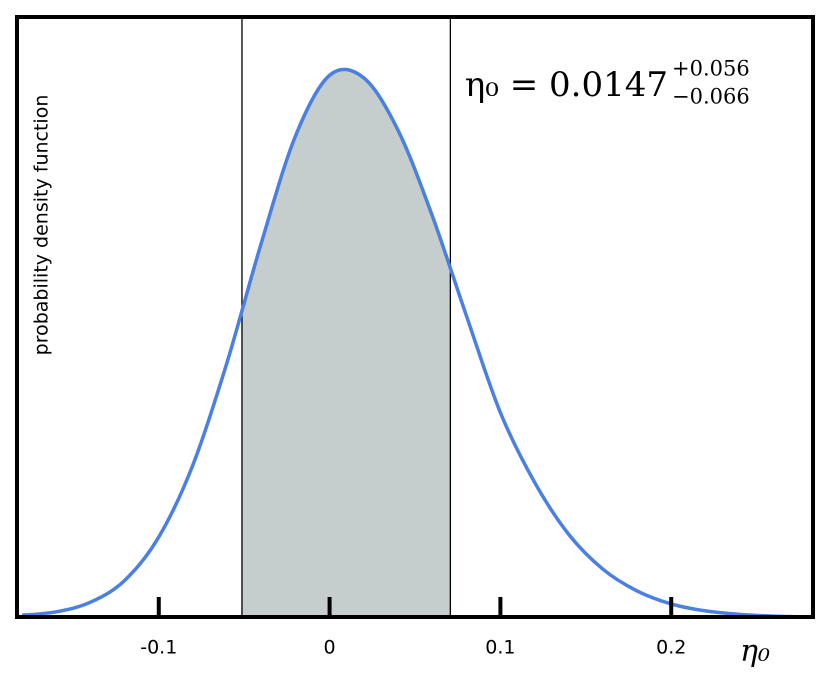  What do you see at coordinates (500, 648) in the screenshot?
I see `x-tick-label: 0.1` at bounding box center [500, 648].